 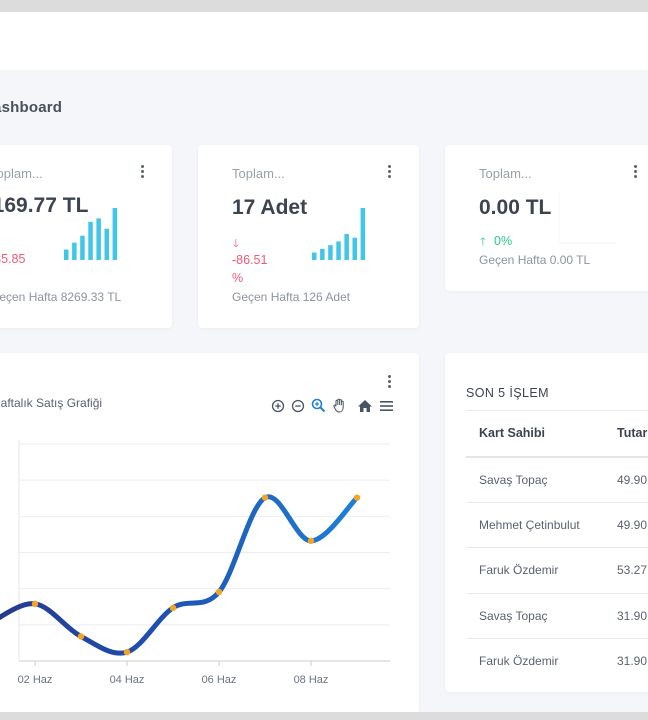 What do you see at coordinates (483, 242) in the screenshot?
I see `arrow-up-icon: 🡑` at bounding box center [483, 242].